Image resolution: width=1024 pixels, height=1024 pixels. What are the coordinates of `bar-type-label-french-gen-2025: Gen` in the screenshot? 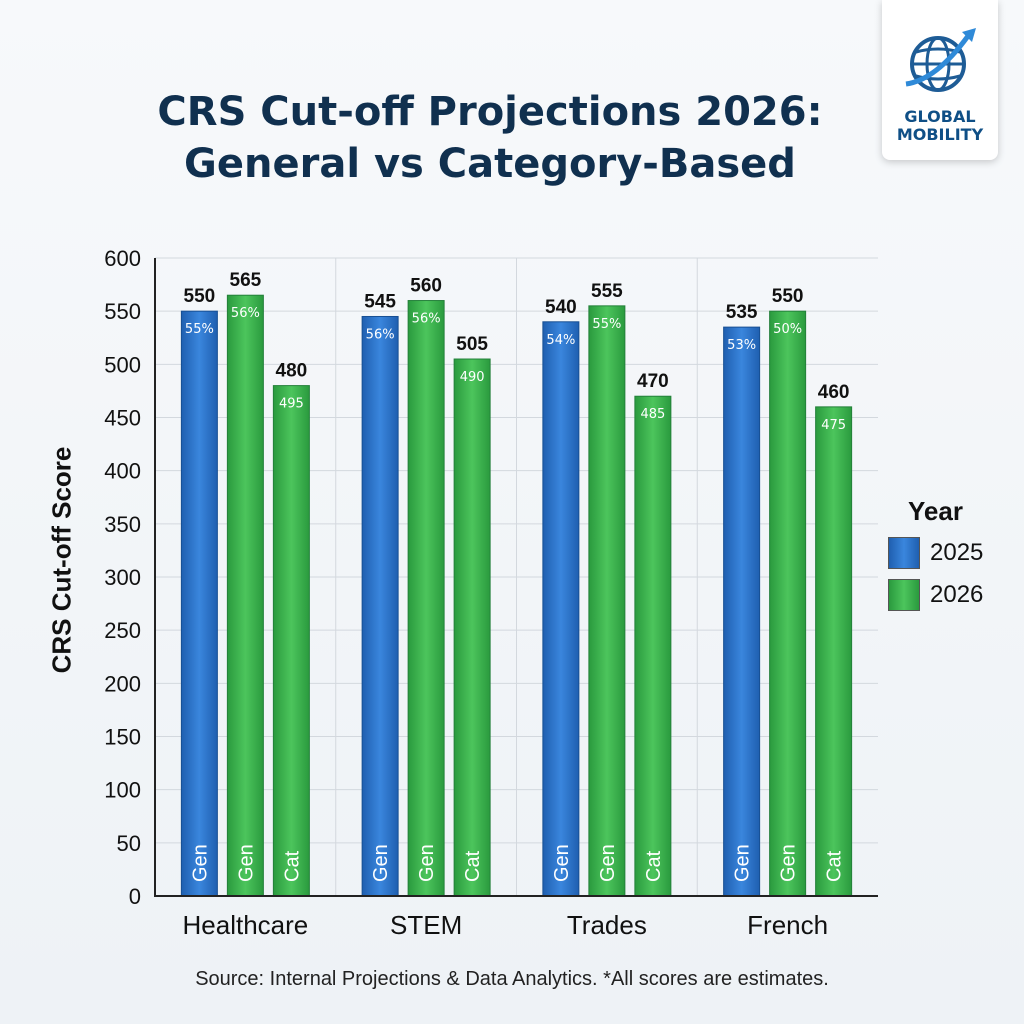 It's located at (743, 863).